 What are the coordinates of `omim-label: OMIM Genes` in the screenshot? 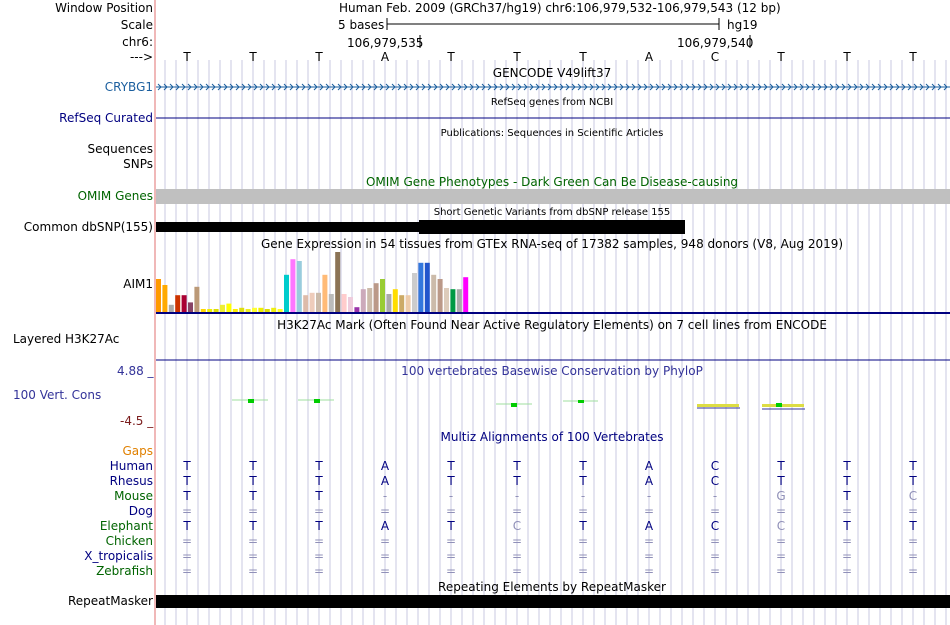 It's located at (115, 196).